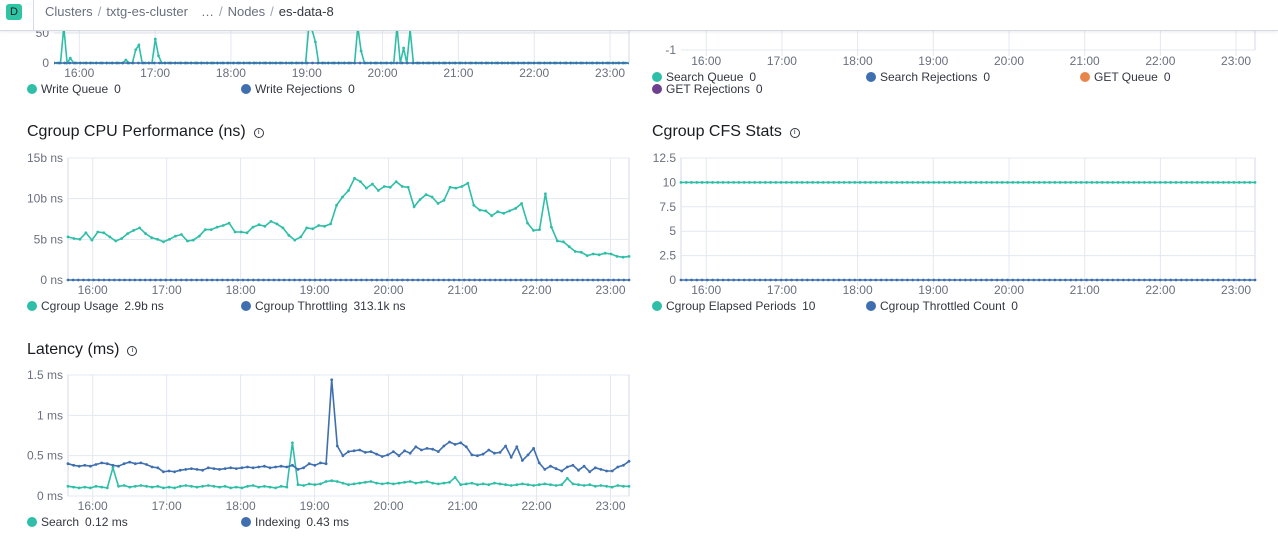 The width and height of the screenshot is (1278, 540). What do you see at coordinates (69, 11) in the screenshot?
I see `breadcrumb-clusters: Clusters` at bounding box center [69, 11].